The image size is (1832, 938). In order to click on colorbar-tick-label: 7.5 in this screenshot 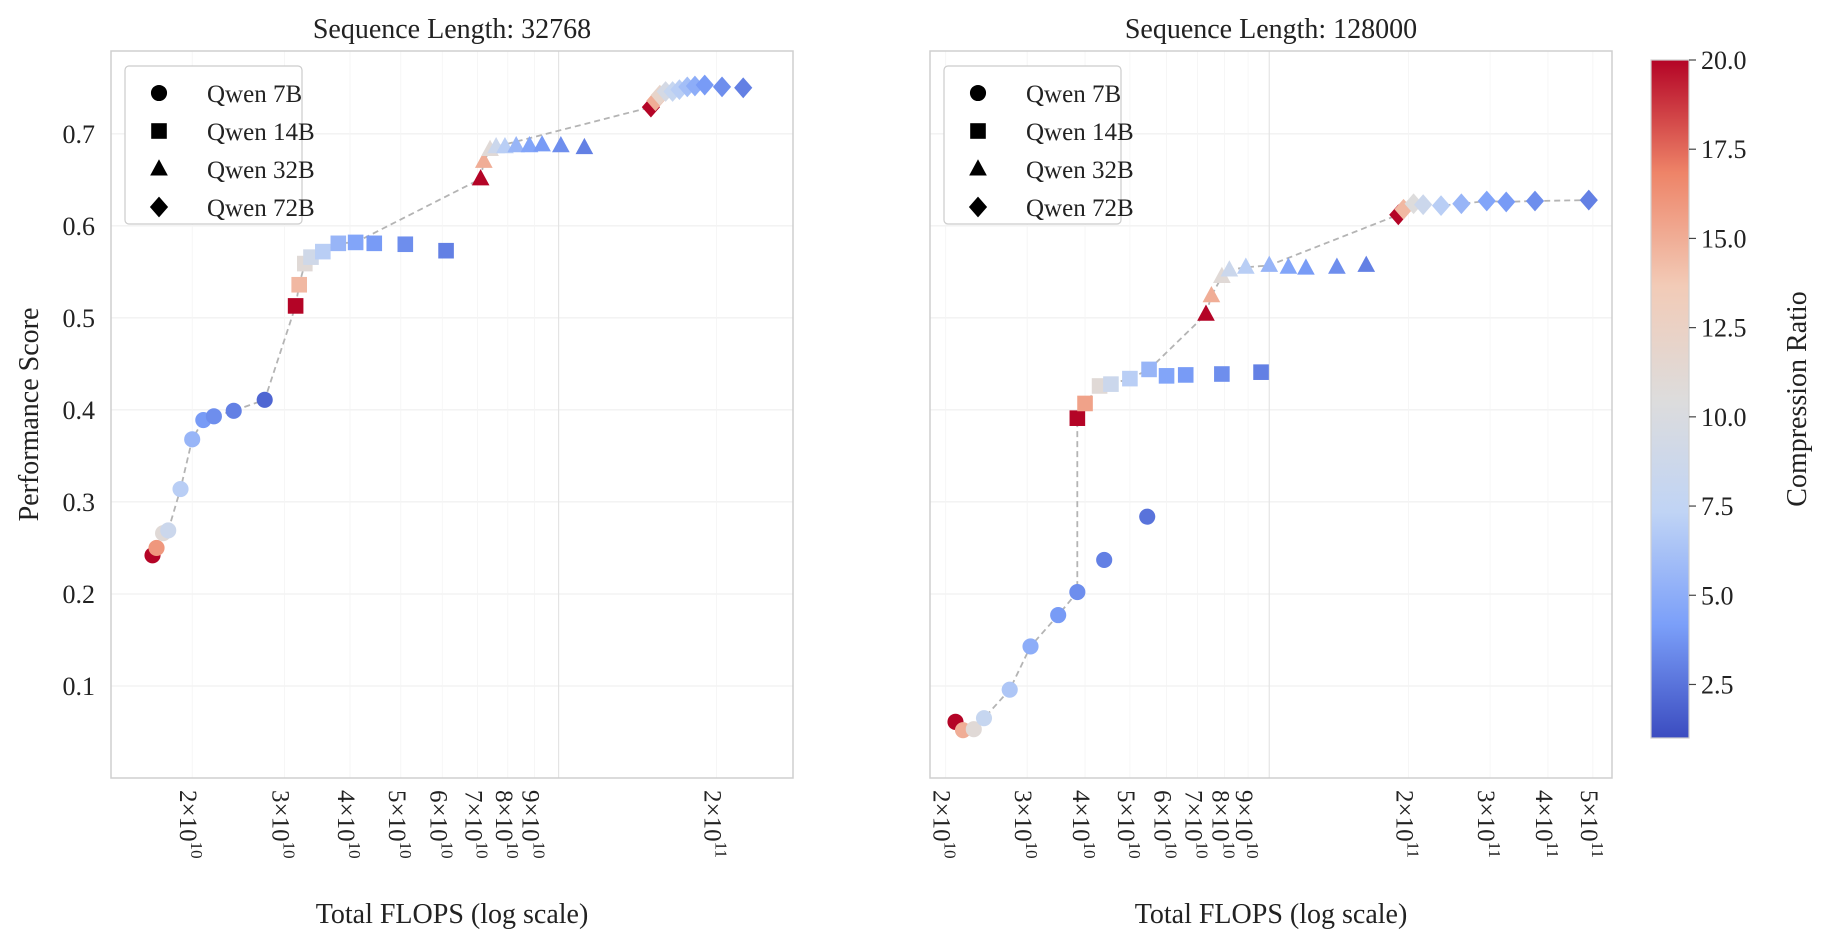, I will do `click(1717, 506)`.